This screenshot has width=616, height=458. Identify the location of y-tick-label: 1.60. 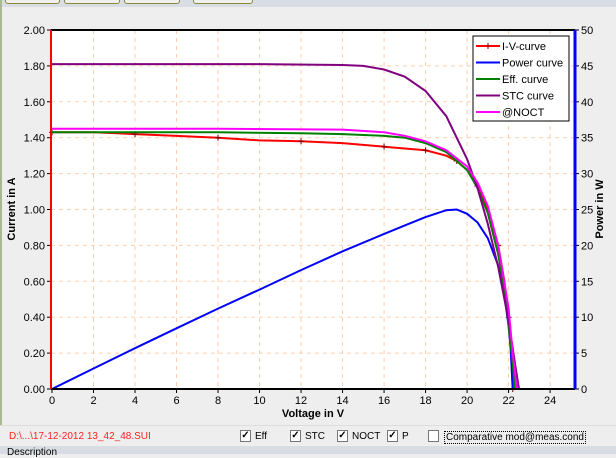
(34, 103).